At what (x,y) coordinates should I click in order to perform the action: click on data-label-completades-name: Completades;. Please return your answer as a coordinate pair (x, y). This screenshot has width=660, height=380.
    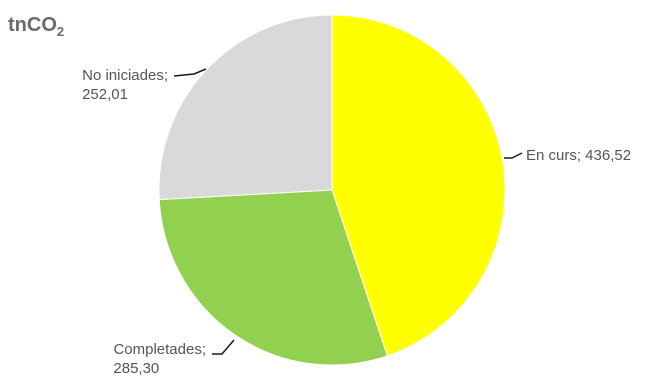
    Looking at the image, I should click on (159, 349).